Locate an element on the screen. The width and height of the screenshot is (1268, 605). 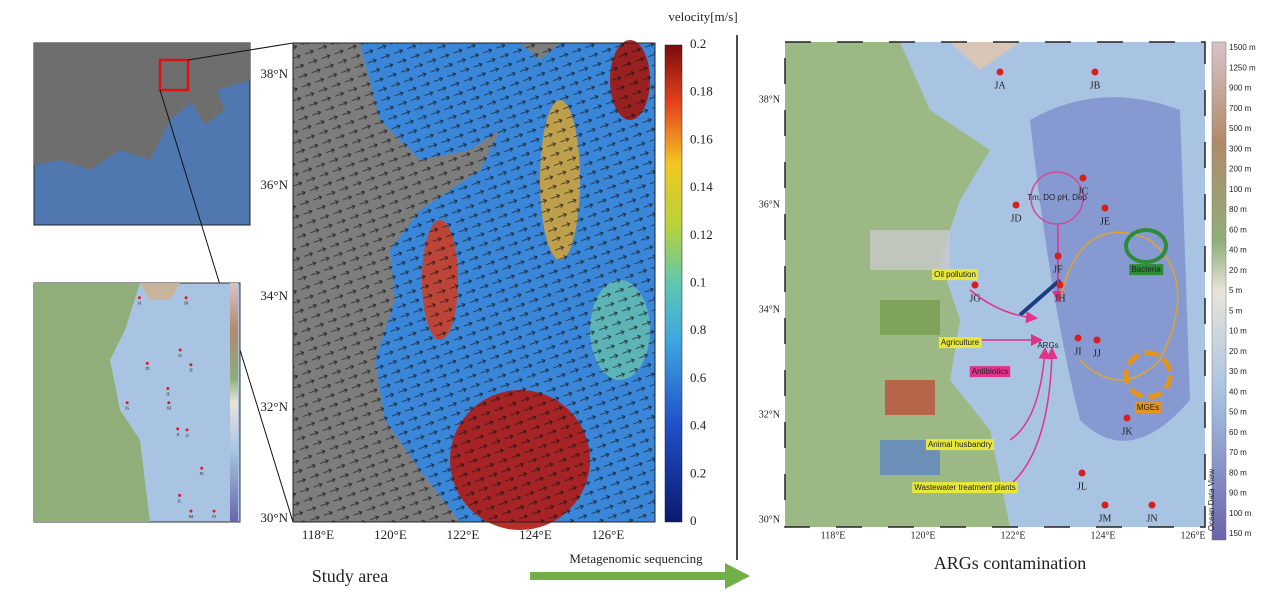
depth-label: 150 m is located at coordinates (1240, 533).